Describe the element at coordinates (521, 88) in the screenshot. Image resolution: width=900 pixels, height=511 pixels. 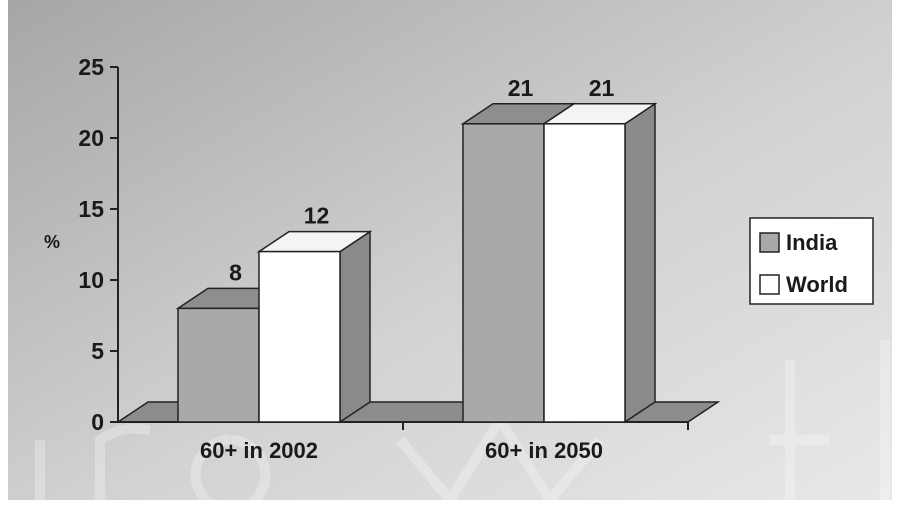
I see `data-label-india-1: 21` at that location.